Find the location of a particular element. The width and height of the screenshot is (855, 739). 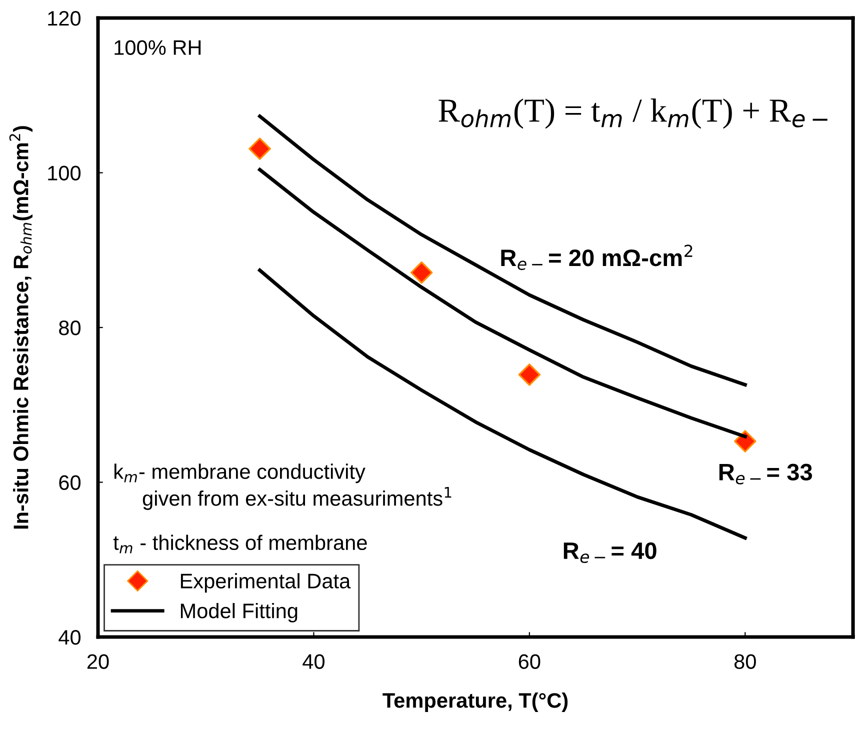

legend-label: Model Fitting is located at coordinates (239, 612).